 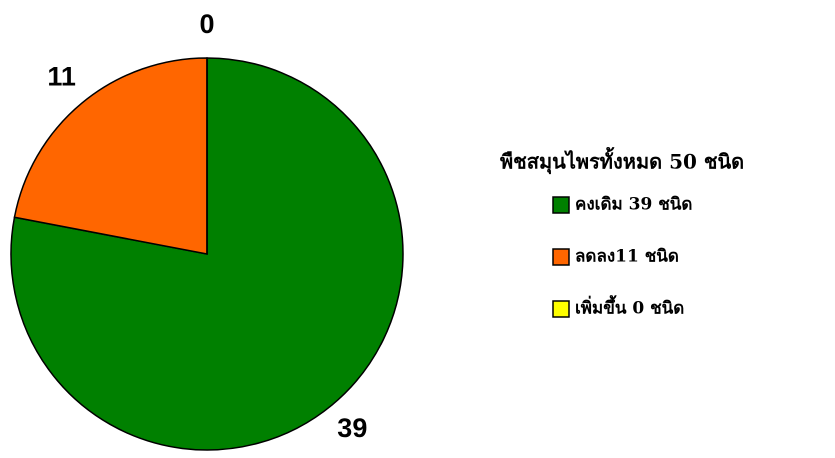 What do you see at coordinates (622, 161) in the screenshot?
I see `legend-title: พืชสมุนไพรทั้งหมด 50 ชนิด` at bounding box center [622, 161].